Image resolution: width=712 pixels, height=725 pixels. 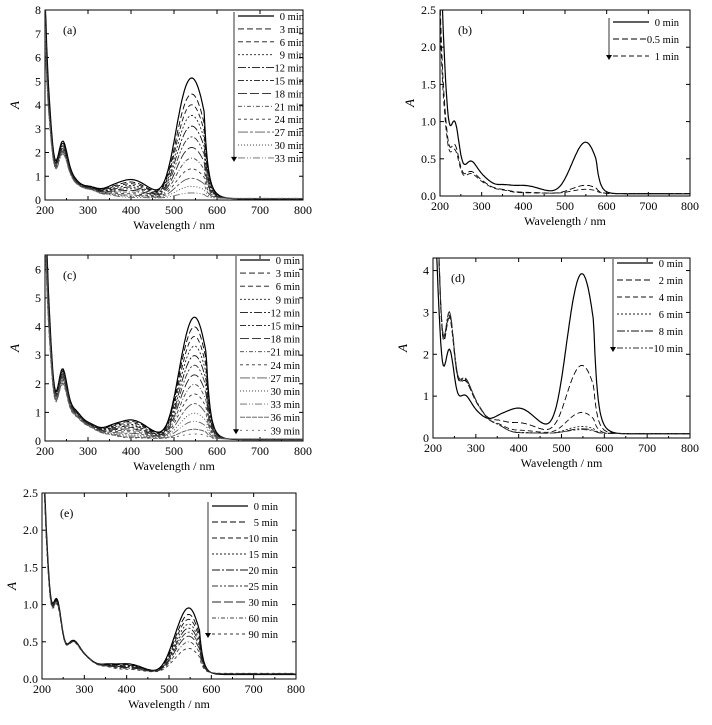 What do you see at coordinates (426, 312) in the screenshot?
I see `y-tick-label: 3` at bounding box center [426, 312].